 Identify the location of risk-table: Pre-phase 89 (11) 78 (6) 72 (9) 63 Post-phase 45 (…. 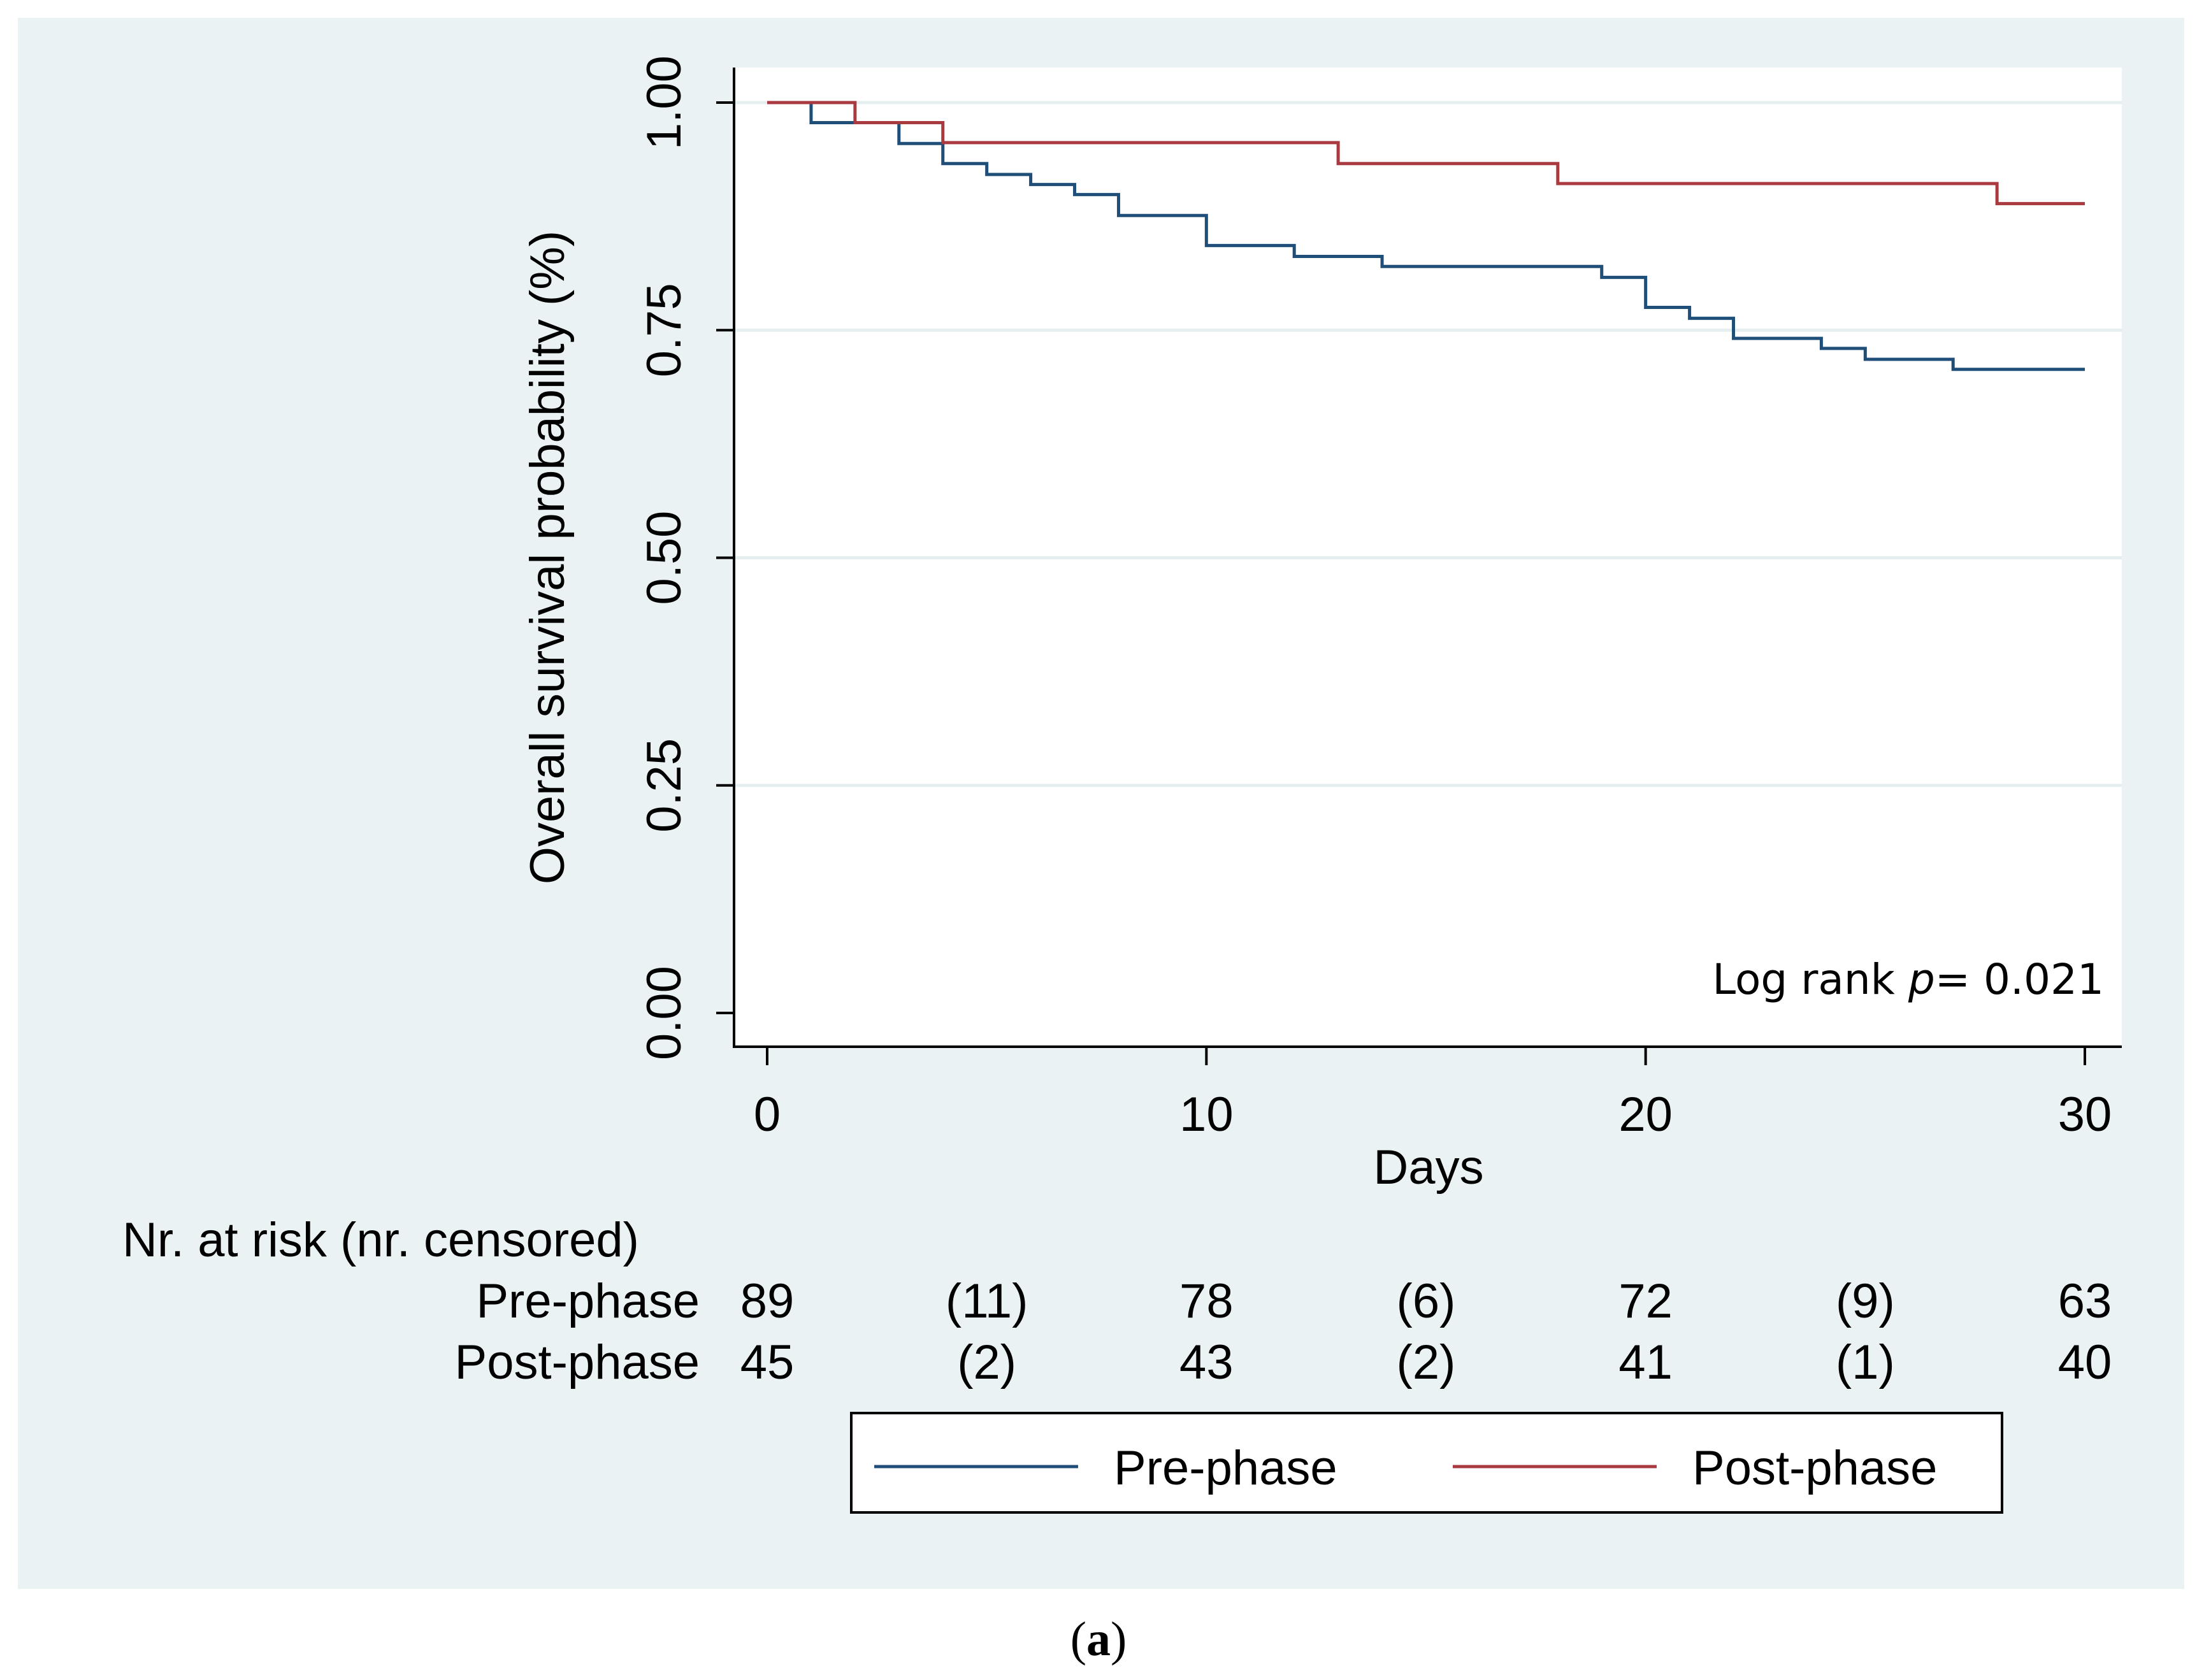
(1283, 1331).